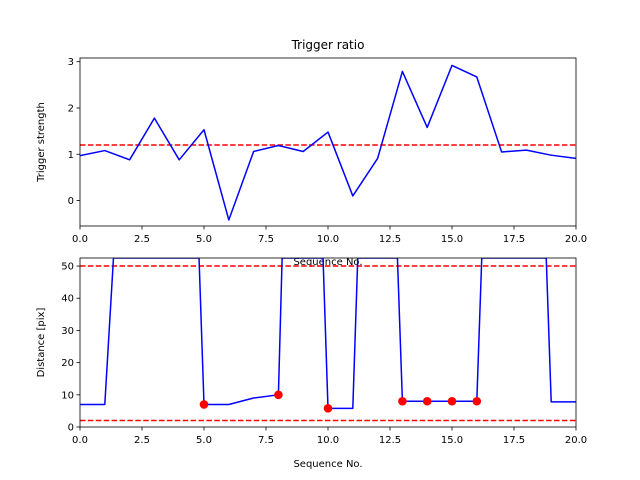 The width and height of the screenshot is (640, 480). What do you see at coordinates (67, 331) in the screenshot?
I see `y-tick-label-3: 30` at bounding box center [67, 331].